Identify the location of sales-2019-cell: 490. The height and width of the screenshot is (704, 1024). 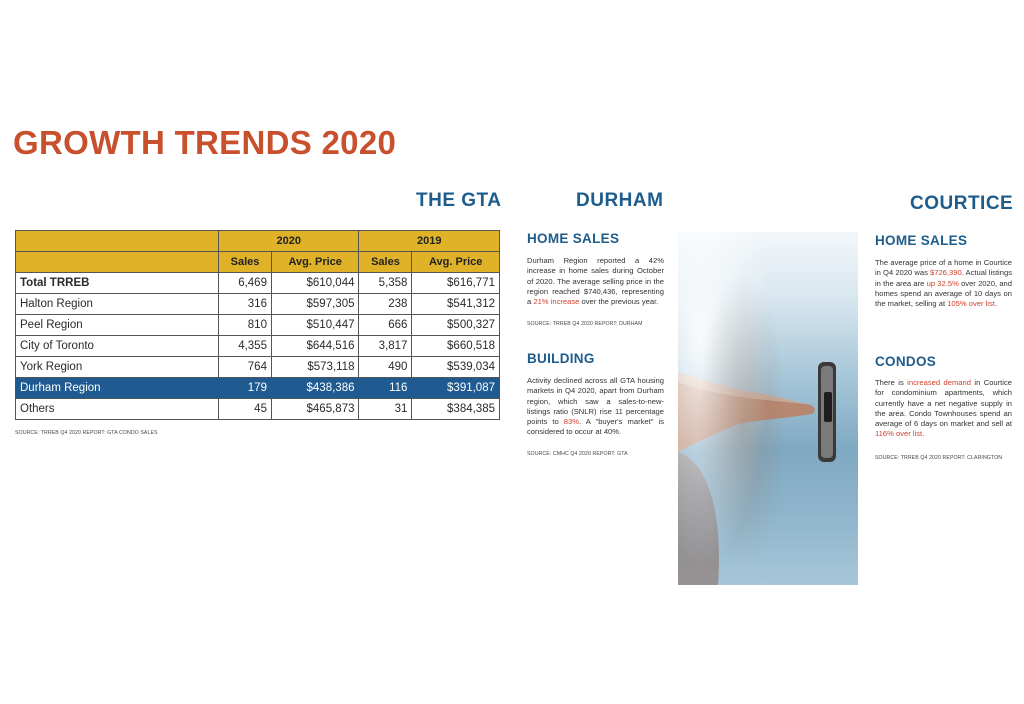
(385, 367).